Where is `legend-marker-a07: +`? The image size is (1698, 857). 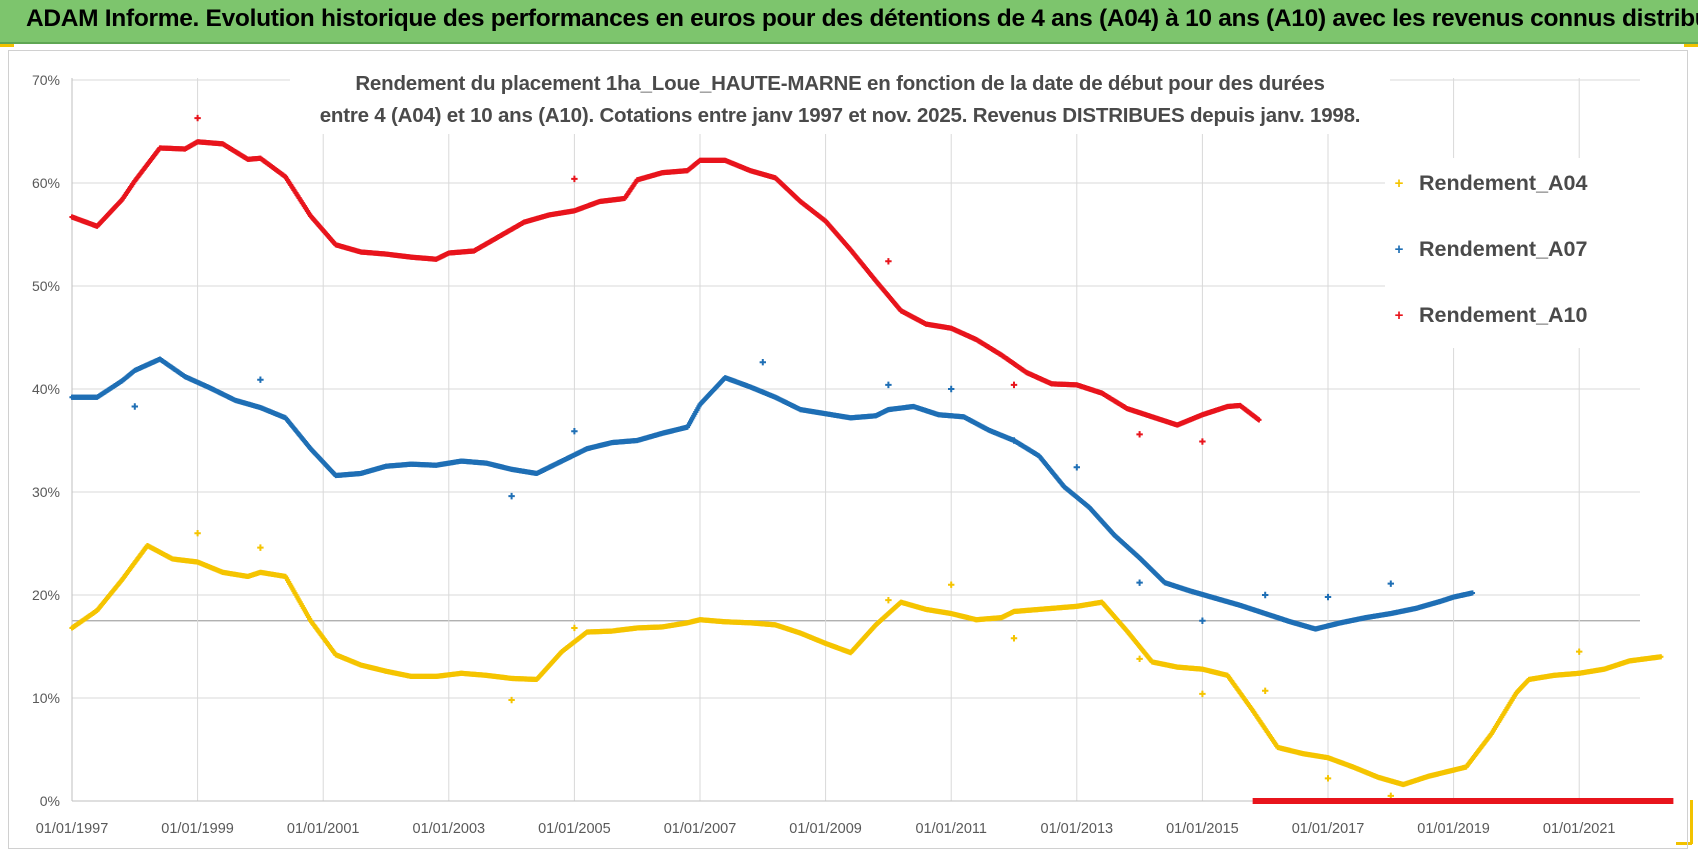
legend-marker-a07: + is located at coordinates (1399, 249).